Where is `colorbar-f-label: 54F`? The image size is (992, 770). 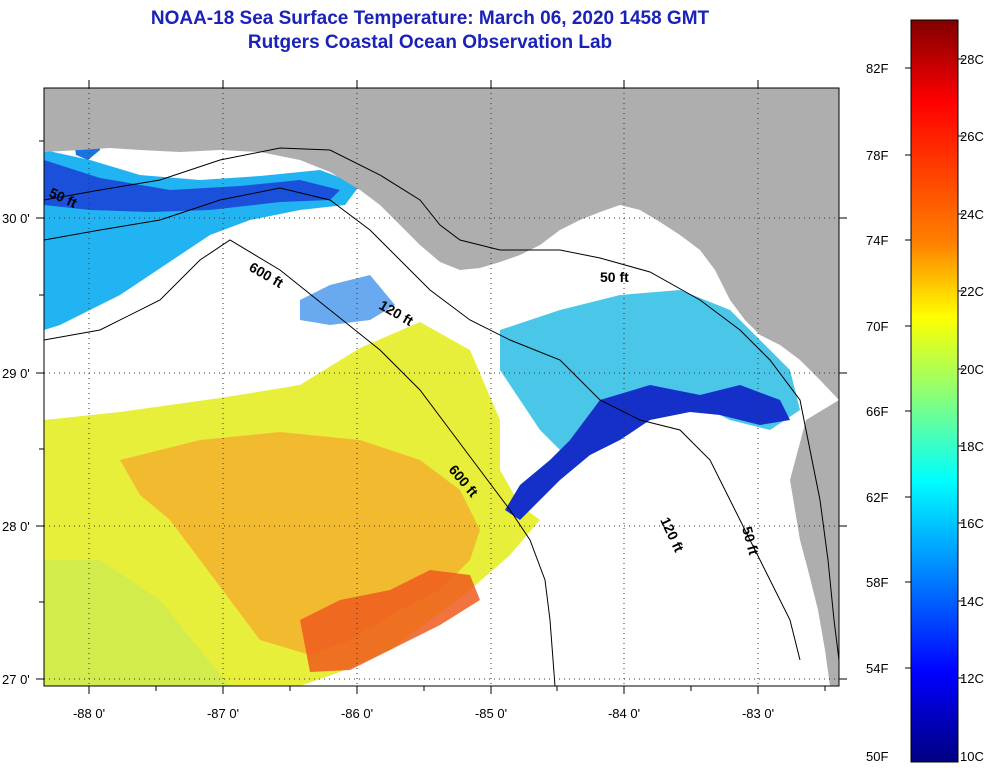
colorbar-f-label: 54F is located at coordinates (877, 668).